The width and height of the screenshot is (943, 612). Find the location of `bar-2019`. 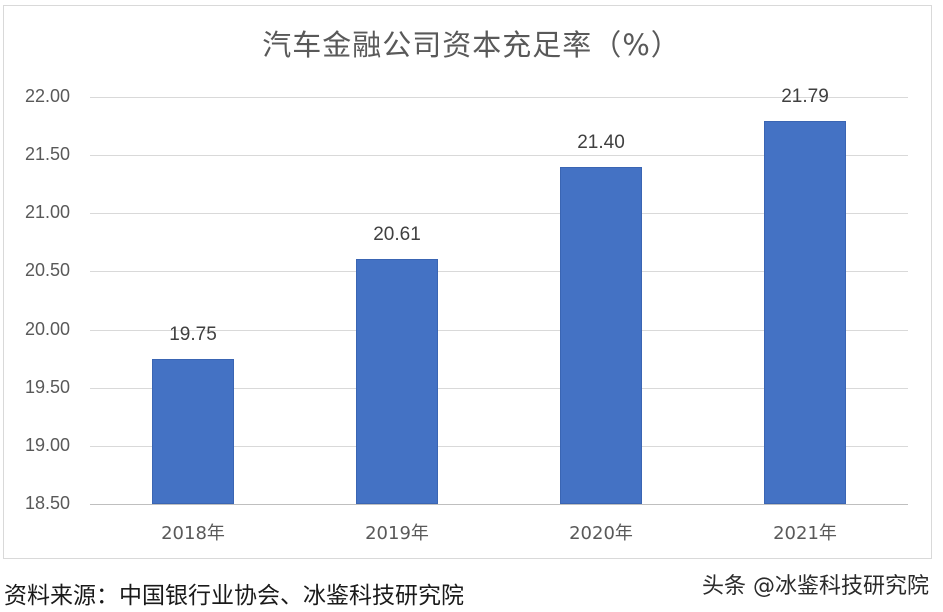

bar-2019 is located at coordinates (397, 381).